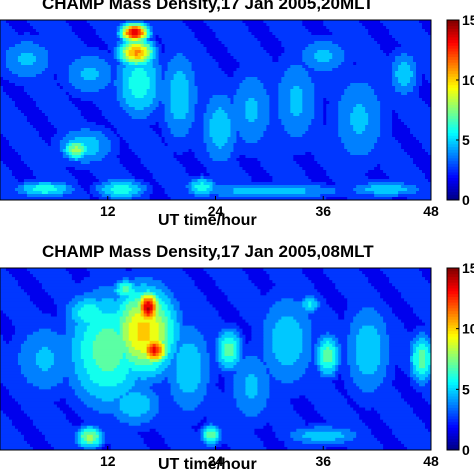  What do you see at coordinates (468, 20) in the screenshot?
I see `chart1-colorbar-tick-label: 15` at bounding box center [468, 20].